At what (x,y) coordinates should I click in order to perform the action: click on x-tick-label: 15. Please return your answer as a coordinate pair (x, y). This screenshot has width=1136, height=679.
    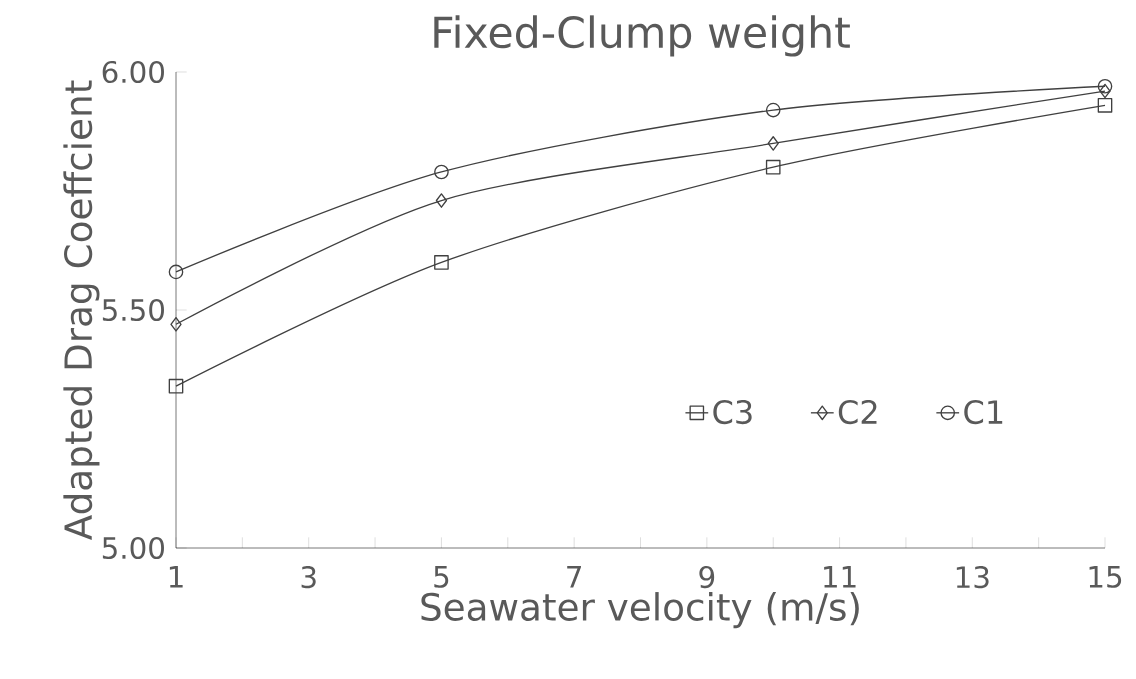
    Looking at the image, I should click on (1105, 577).